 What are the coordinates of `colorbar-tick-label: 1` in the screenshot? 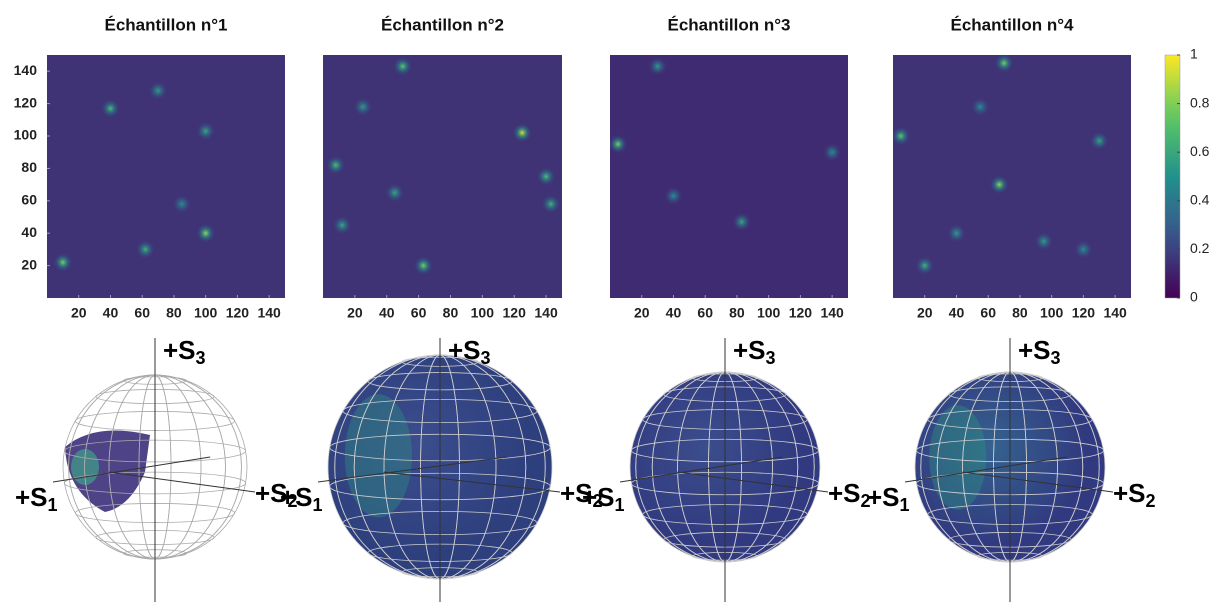 It's located at (1194, 54).